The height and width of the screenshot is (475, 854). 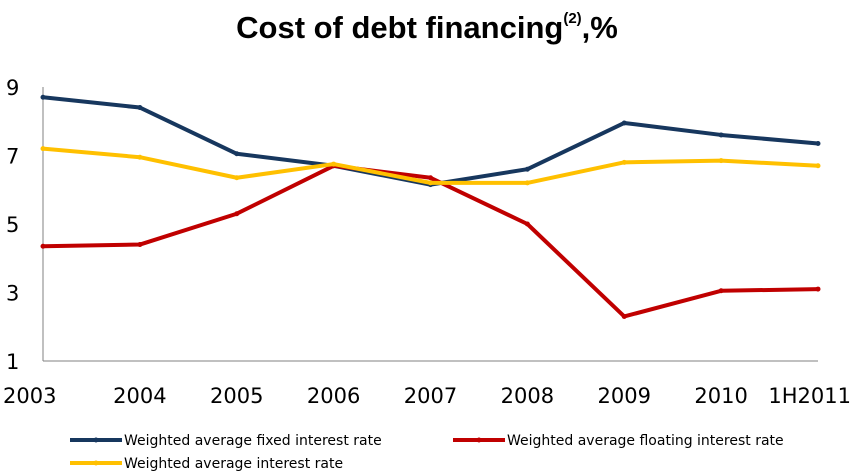 What do you see at coordinates (12, 294) in the screenshot?
I see `y-tick-label: 3` at bounding box center [12, 294].